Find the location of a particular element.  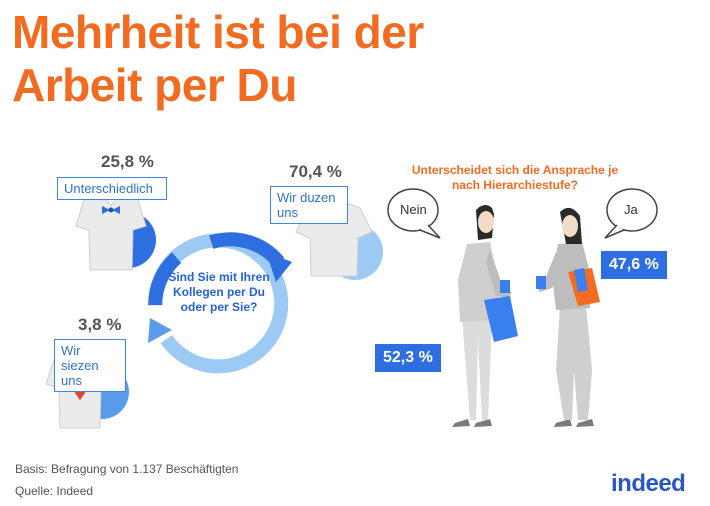

siezen-label: Wir siezen uns is located at coordinates (90, 365).